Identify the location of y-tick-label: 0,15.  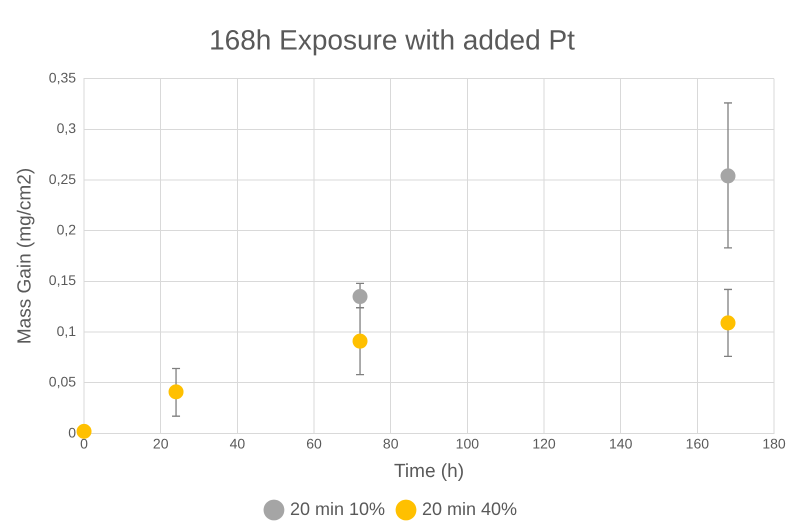
(62, 280).